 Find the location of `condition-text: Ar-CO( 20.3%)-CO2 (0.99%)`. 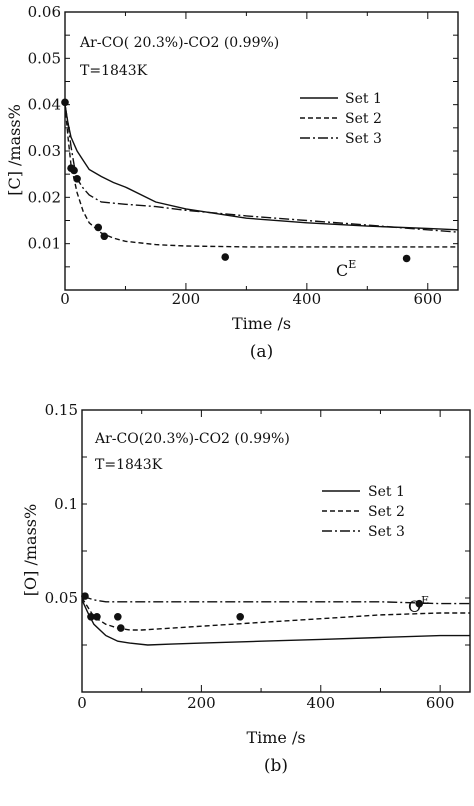

condition-text: Ar-CO( 20.3%)-CO2 (0.99%) is located at coordinates (179, 43).